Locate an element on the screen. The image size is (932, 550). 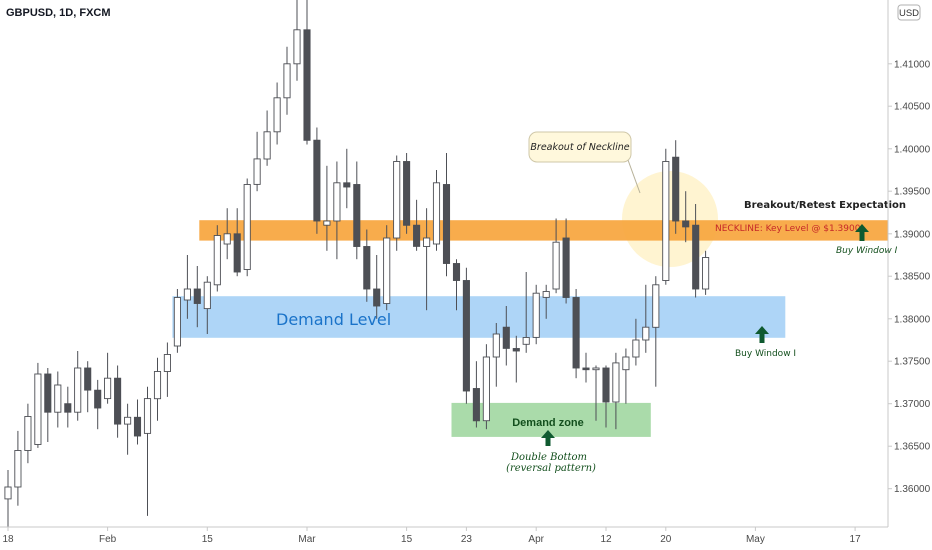
y-tick-label: 1.36500 is located at coordinates (912, 447).